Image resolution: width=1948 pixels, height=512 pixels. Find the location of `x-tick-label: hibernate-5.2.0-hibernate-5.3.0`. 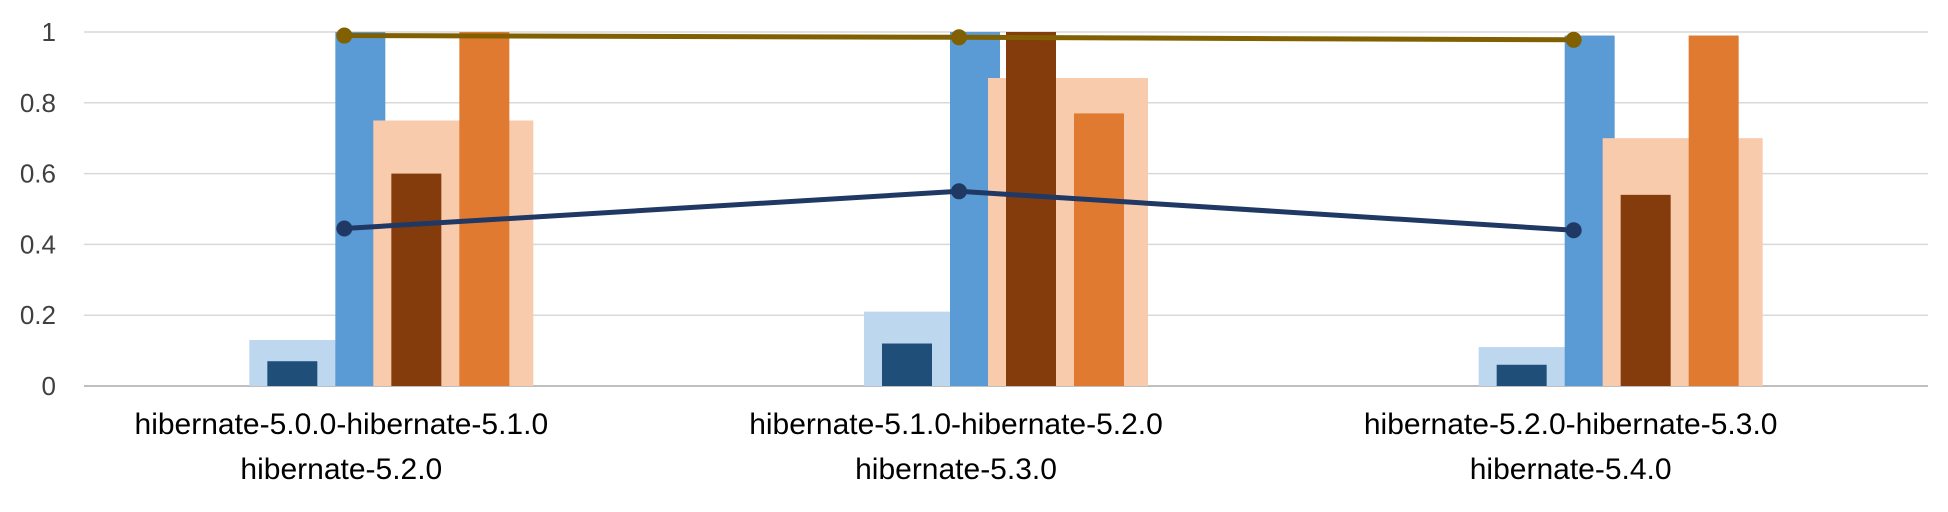

x-tick-label: hibernate-5.2.0-hibernate-5.3.0 is located at coordinates (1571, 424).